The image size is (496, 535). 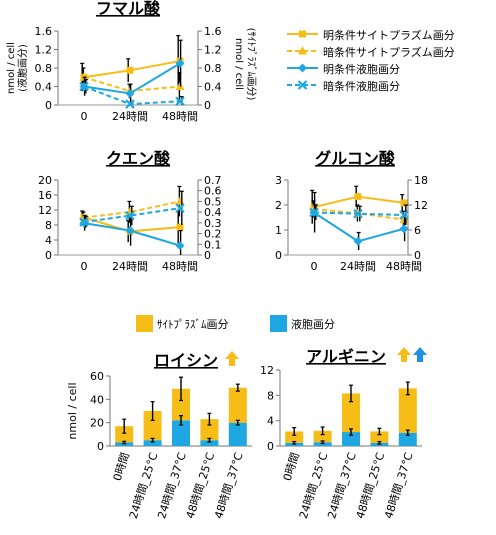 I want to click on y-tick-label-left-0: 0.4, so click(x=44, y=87).